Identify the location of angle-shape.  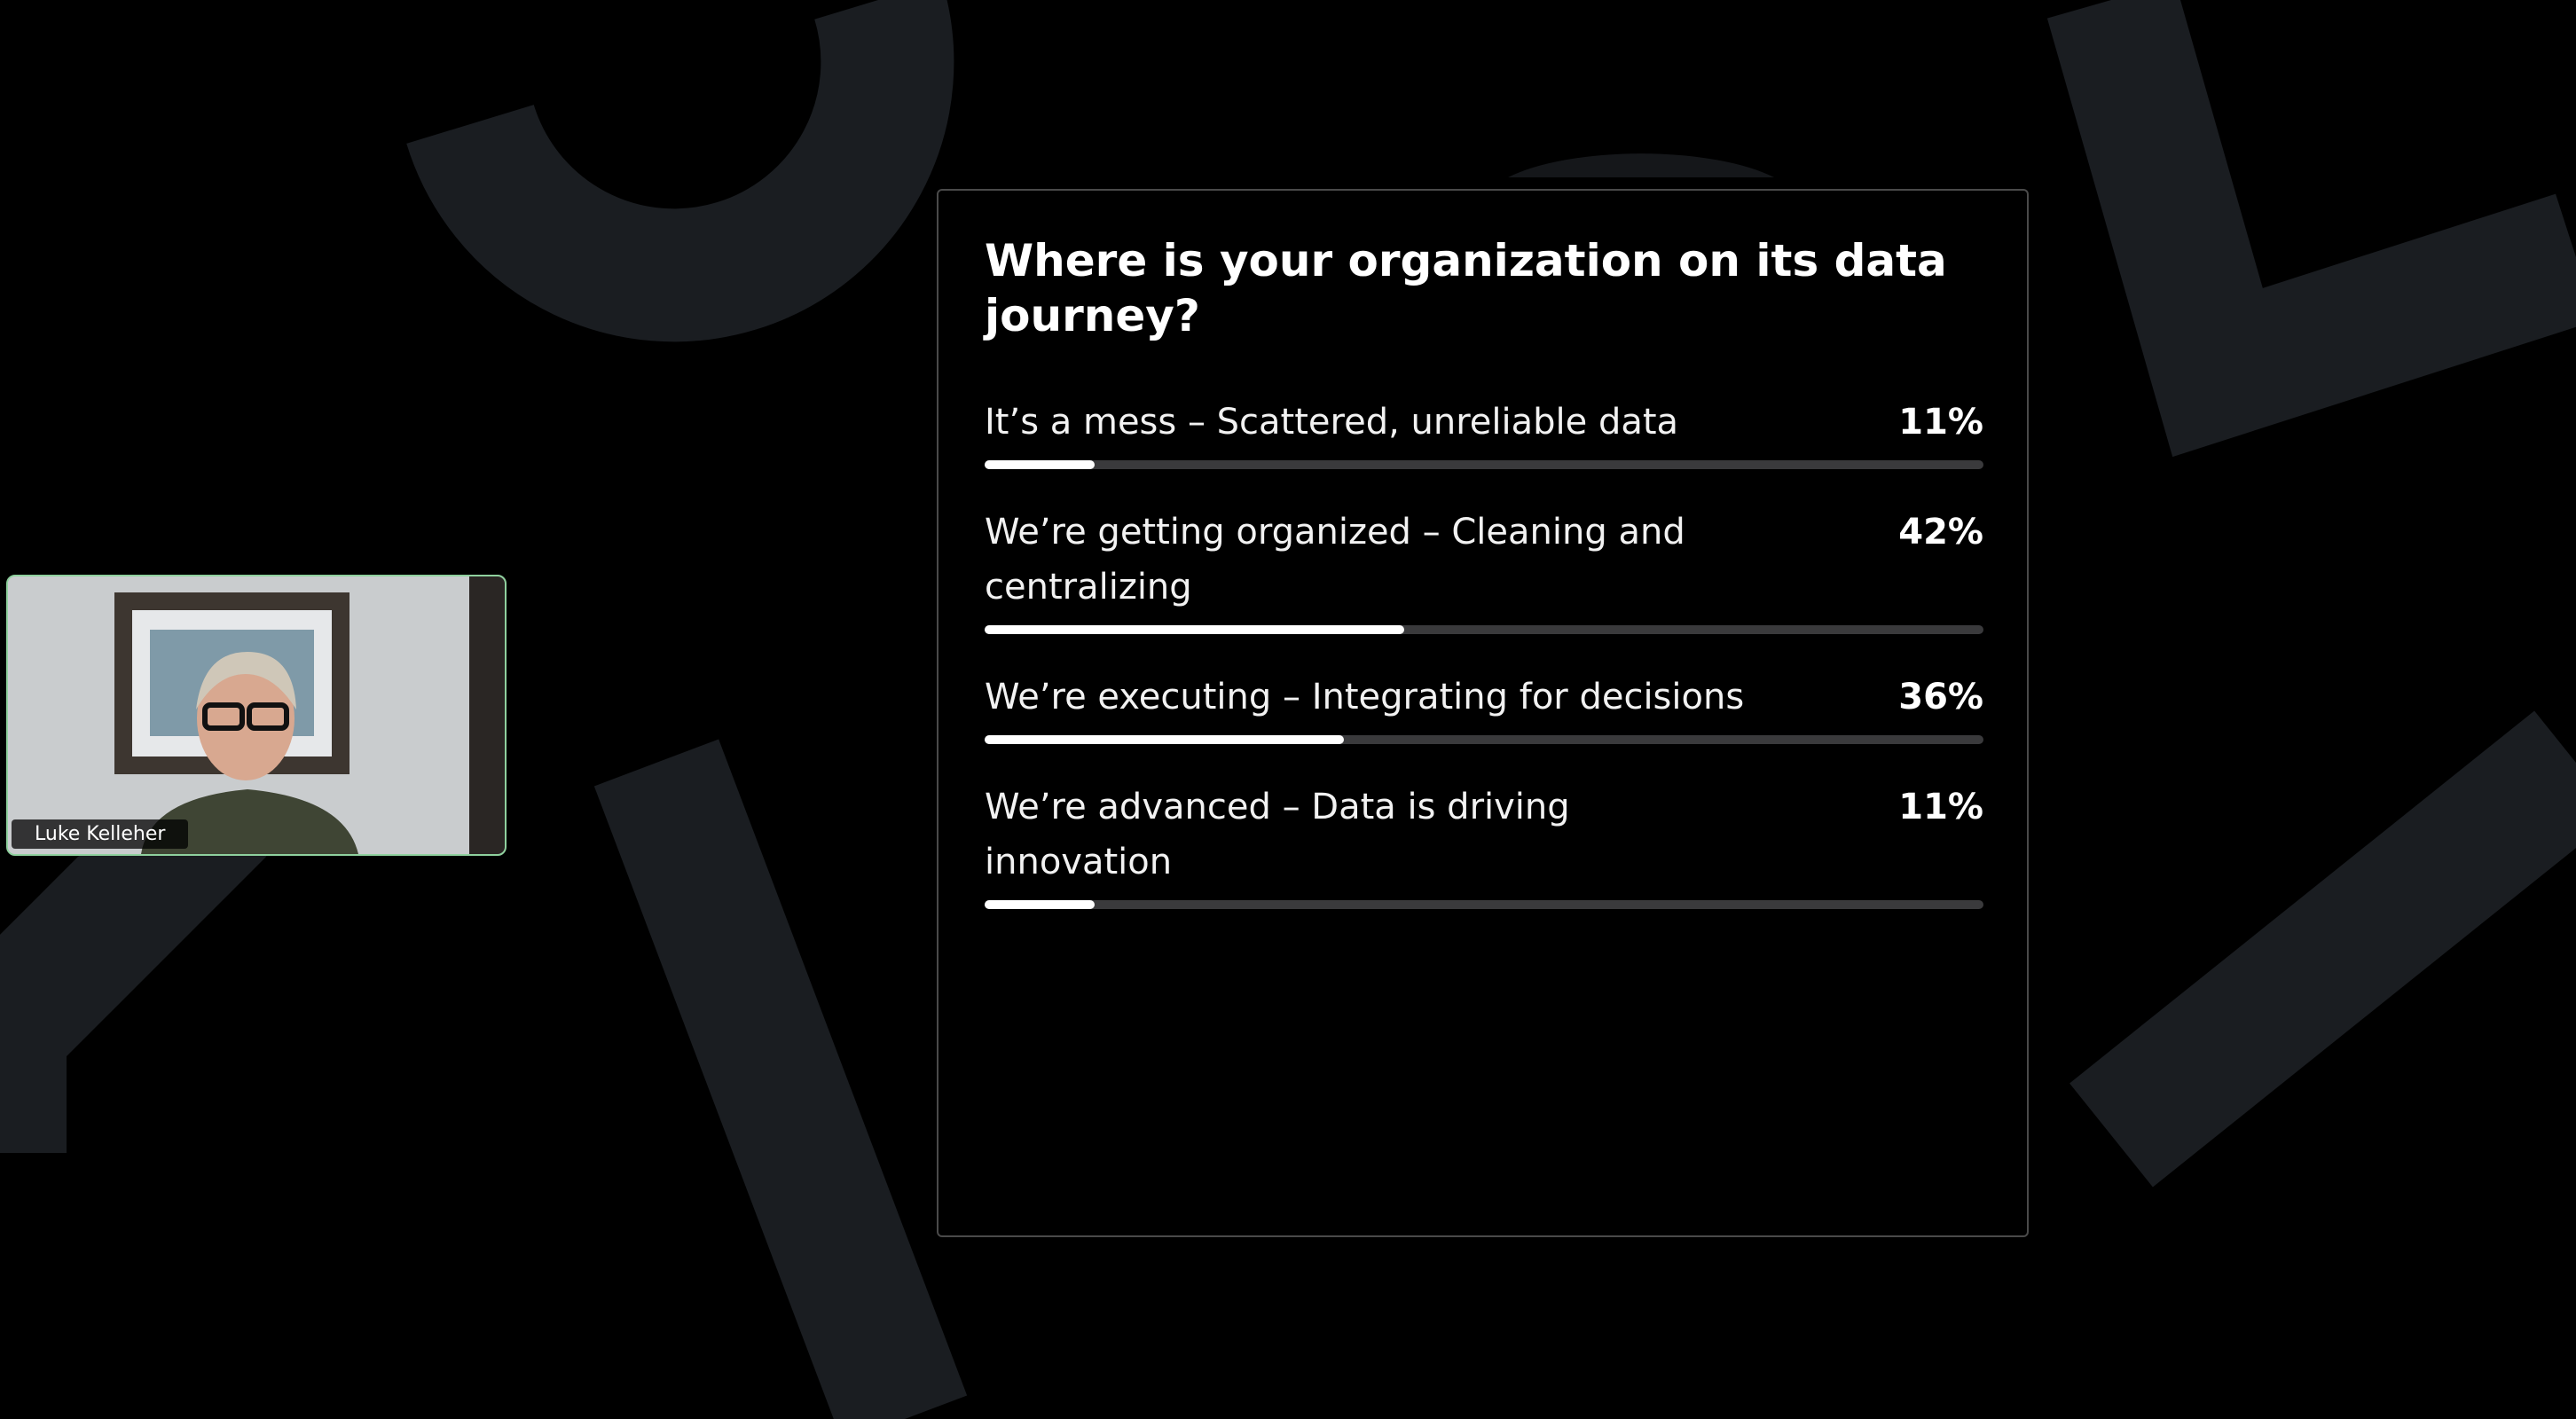
(2311, 229).